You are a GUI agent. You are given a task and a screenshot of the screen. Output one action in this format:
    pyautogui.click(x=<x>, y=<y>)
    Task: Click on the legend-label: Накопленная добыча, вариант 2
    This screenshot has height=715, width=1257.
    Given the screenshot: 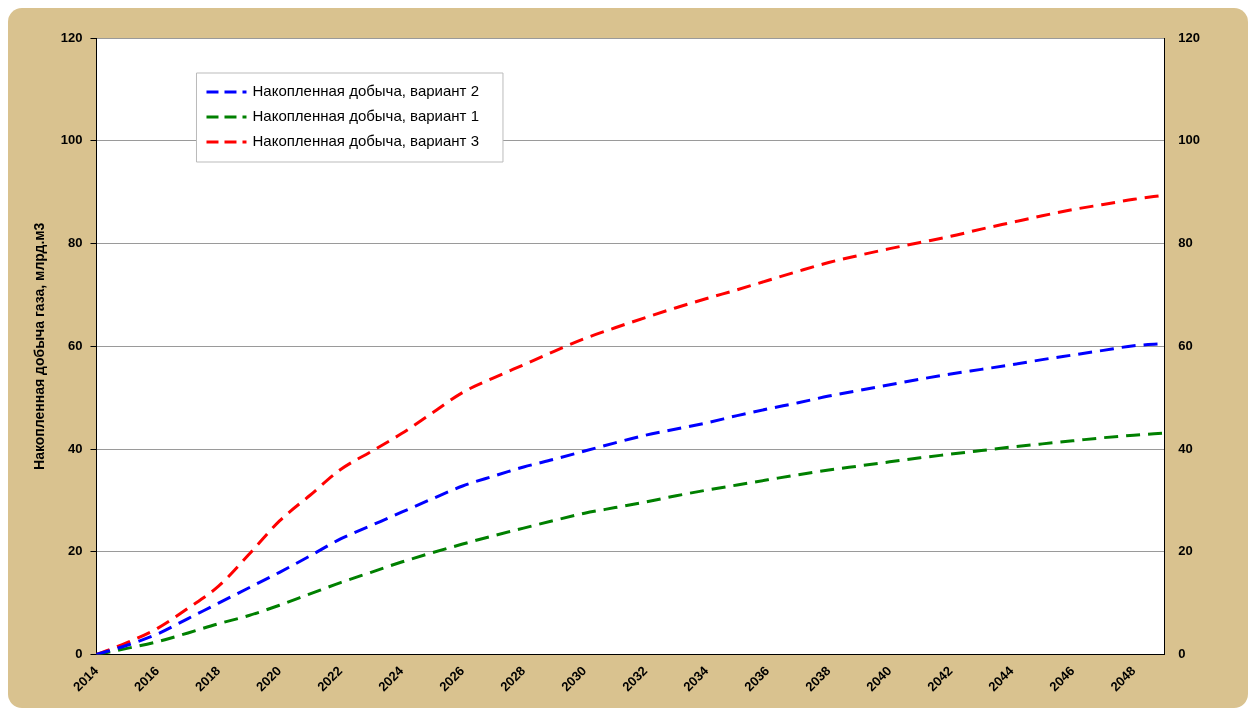 What is the action you would take?
    pyautogui.click(x=365, y=91)
    